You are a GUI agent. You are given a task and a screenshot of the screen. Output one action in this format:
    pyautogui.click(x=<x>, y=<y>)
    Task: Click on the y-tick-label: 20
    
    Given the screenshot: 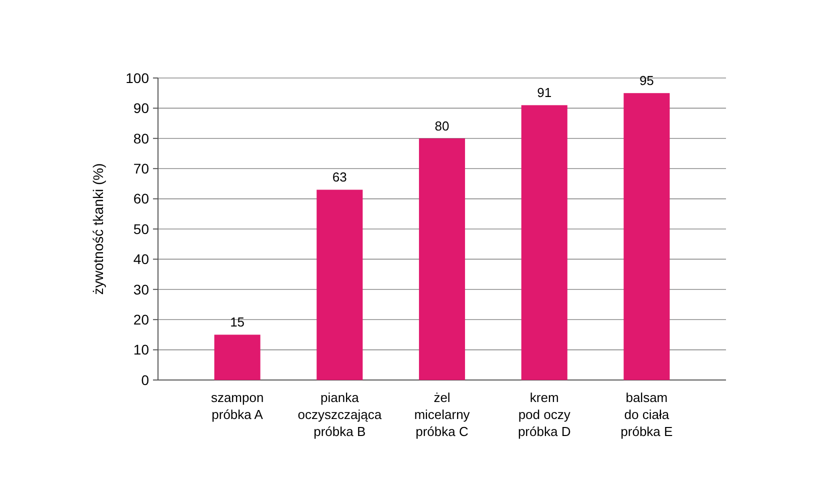 What is the action you would take?
    pyautogui.click(x=141, y=320)
    